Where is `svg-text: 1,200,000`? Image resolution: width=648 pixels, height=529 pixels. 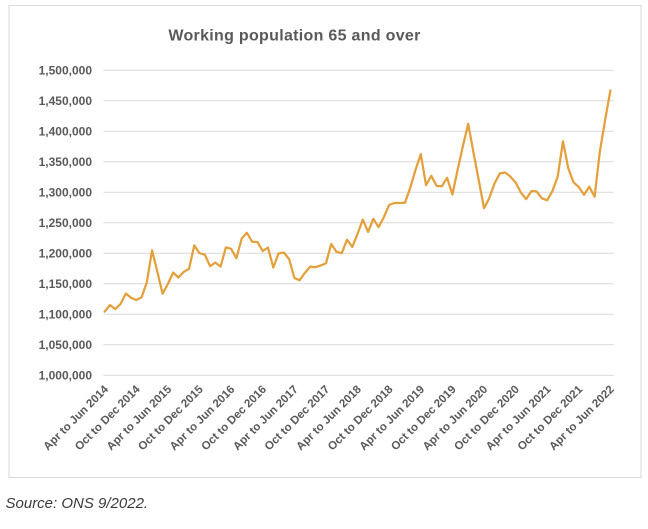
svg-text: 1,200,000 is located at coordinates (66, 254).